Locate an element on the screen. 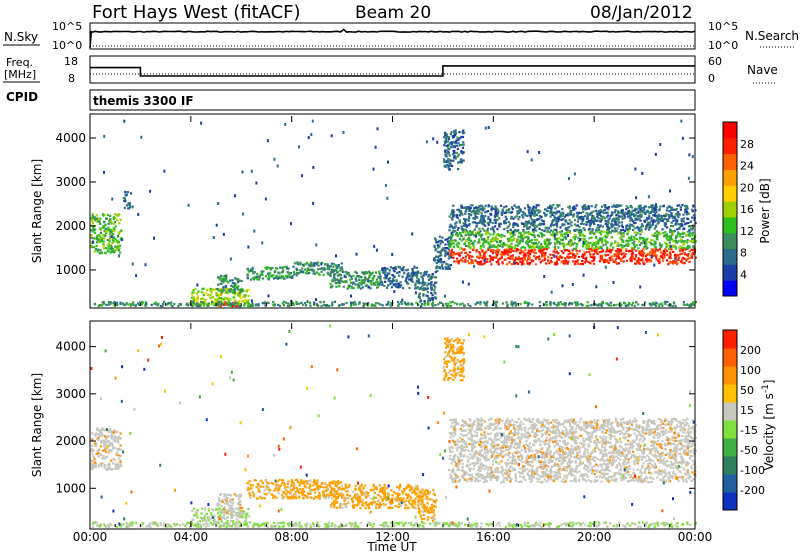 The height and width of the screenshot is (554, 800). colorbar-segment is located at coordinates (730, 193).